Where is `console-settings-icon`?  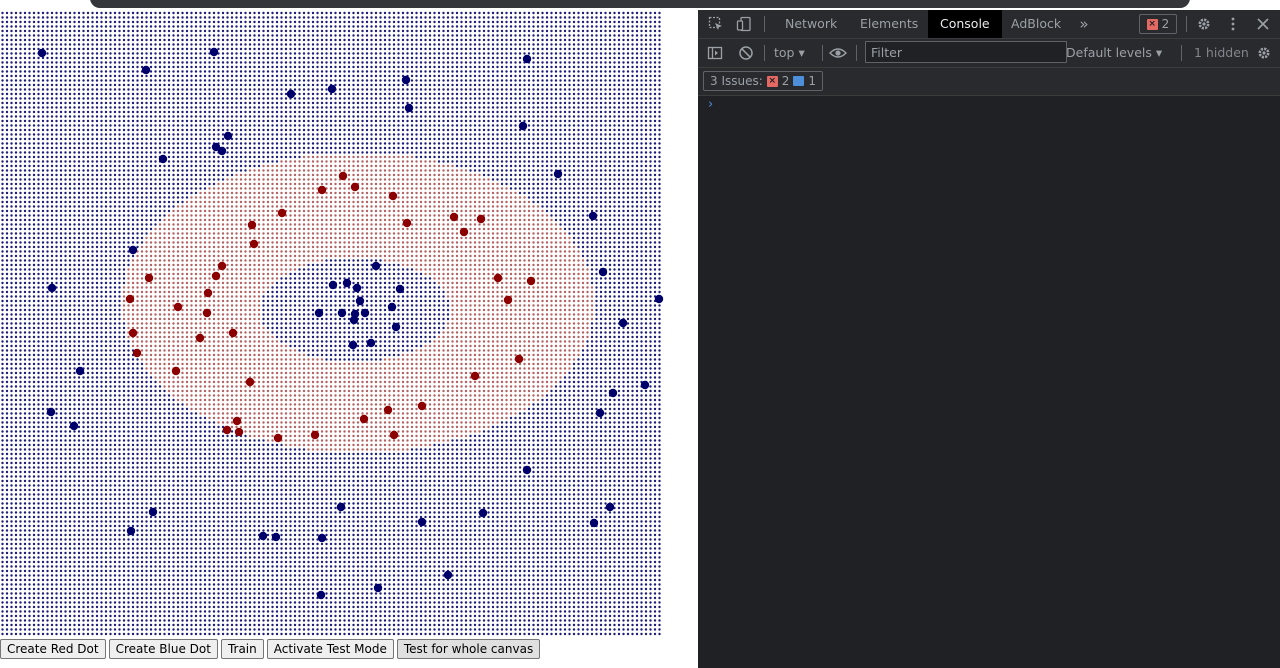
console-settings-icon is located at coordinates (1264, 53).